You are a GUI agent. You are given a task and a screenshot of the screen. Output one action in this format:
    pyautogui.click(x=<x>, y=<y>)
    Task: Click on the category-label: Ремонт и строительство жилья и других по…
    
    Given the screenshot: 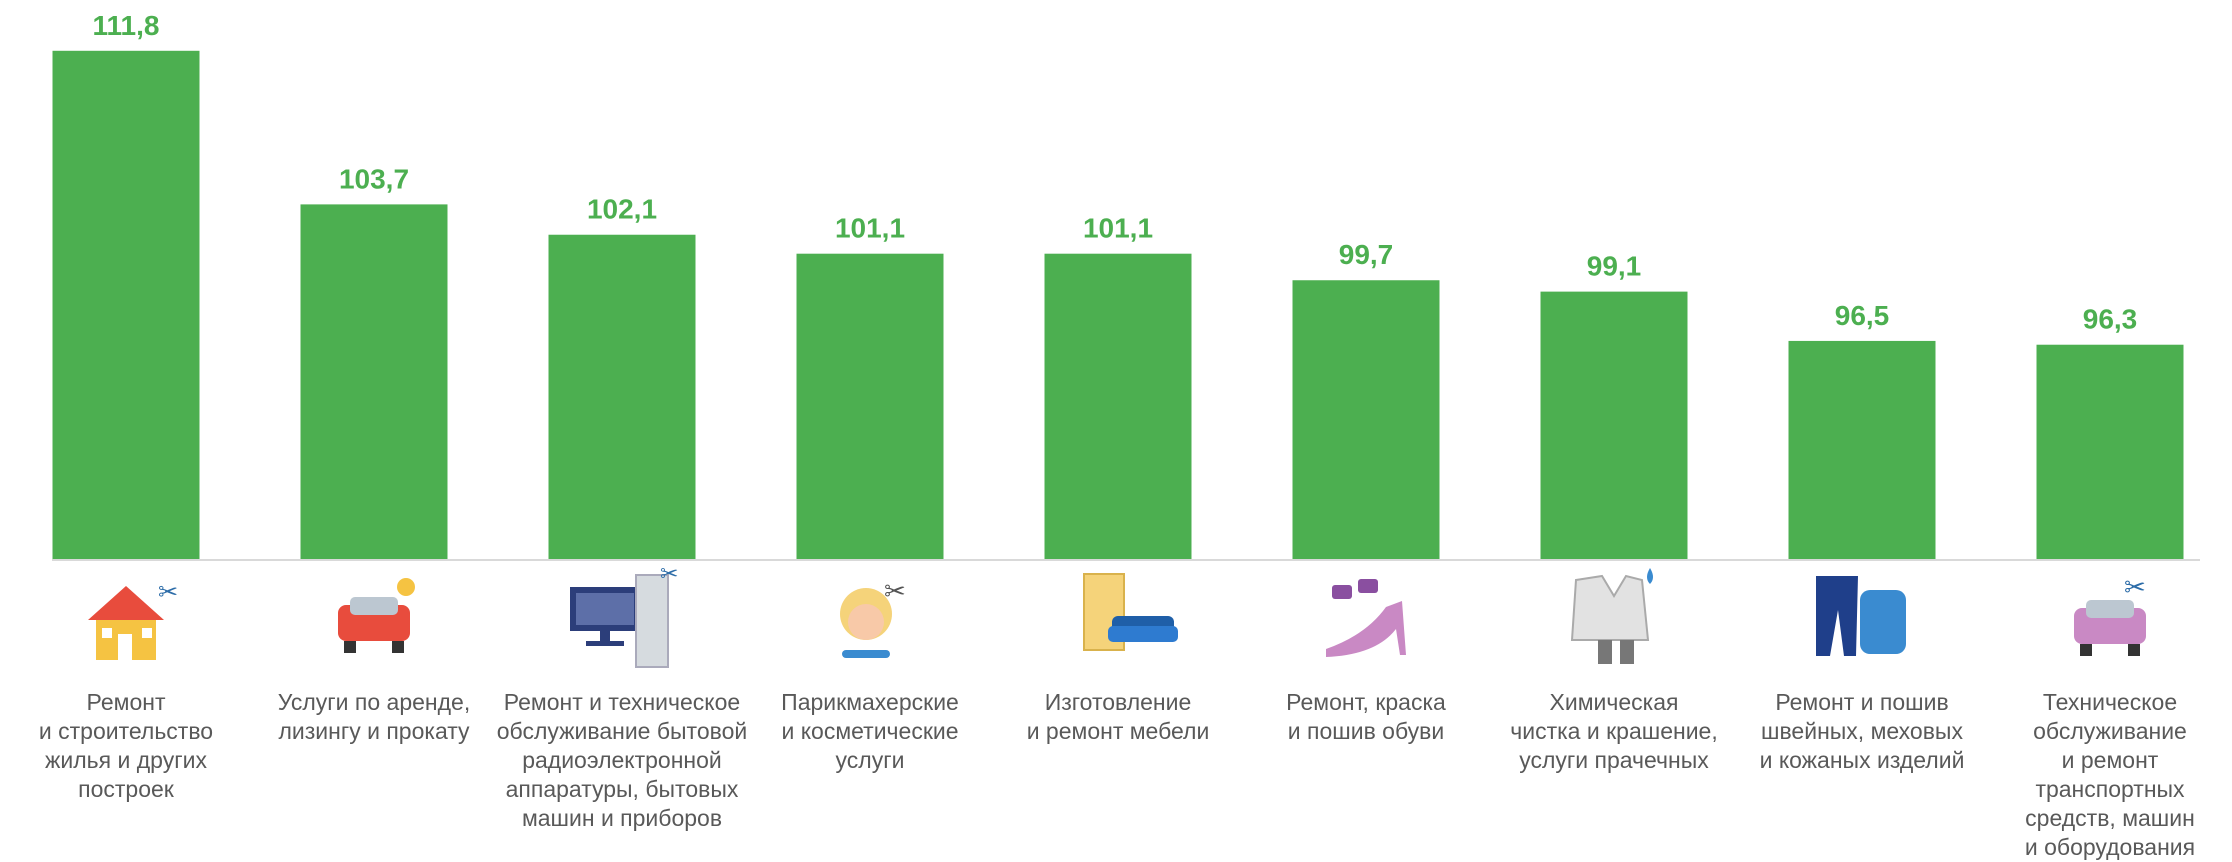 What is the action you would take?
    pyautogui.click(x=126, y=745)
    